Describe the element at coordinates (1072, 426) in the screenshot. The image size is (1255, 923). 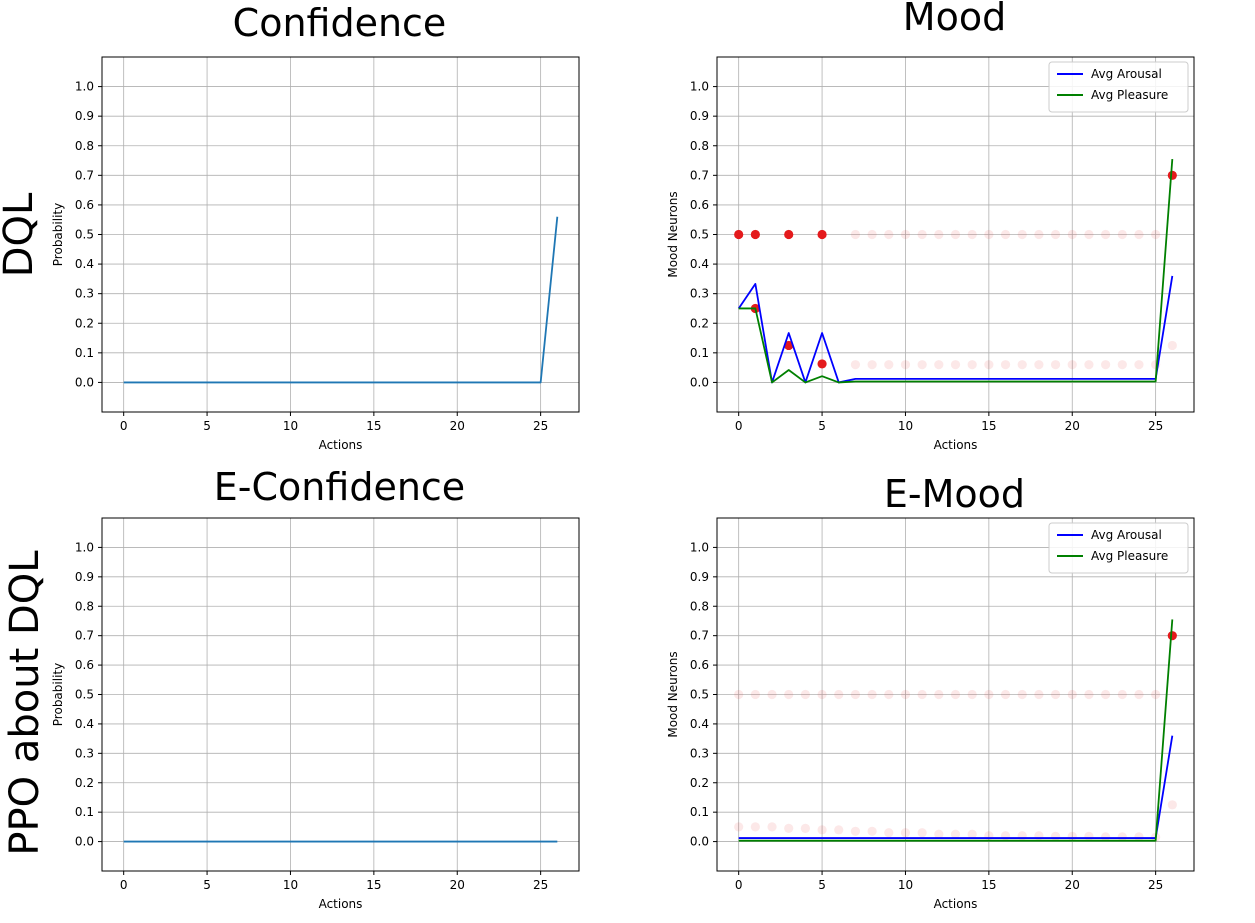
I see `x-tick-label: 20` at that location.